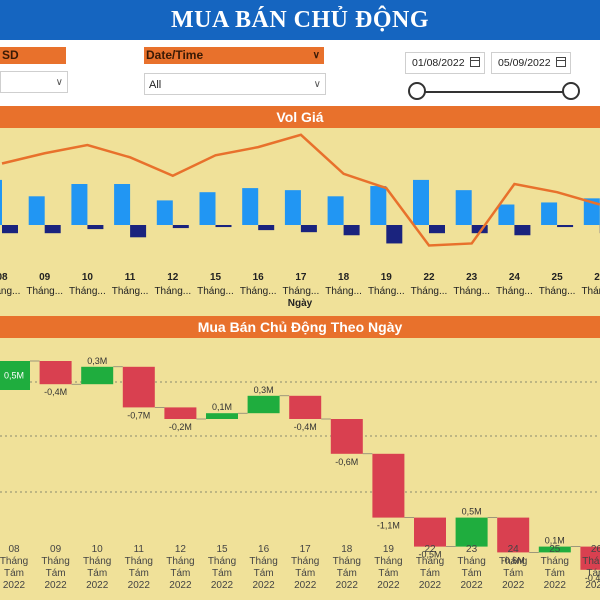 This screenshot has height=600, width=600. What do you see at coordinates (301, 277) in the screenshot?
I see `x-tick-day: 17` at bounding box center [301, 277].